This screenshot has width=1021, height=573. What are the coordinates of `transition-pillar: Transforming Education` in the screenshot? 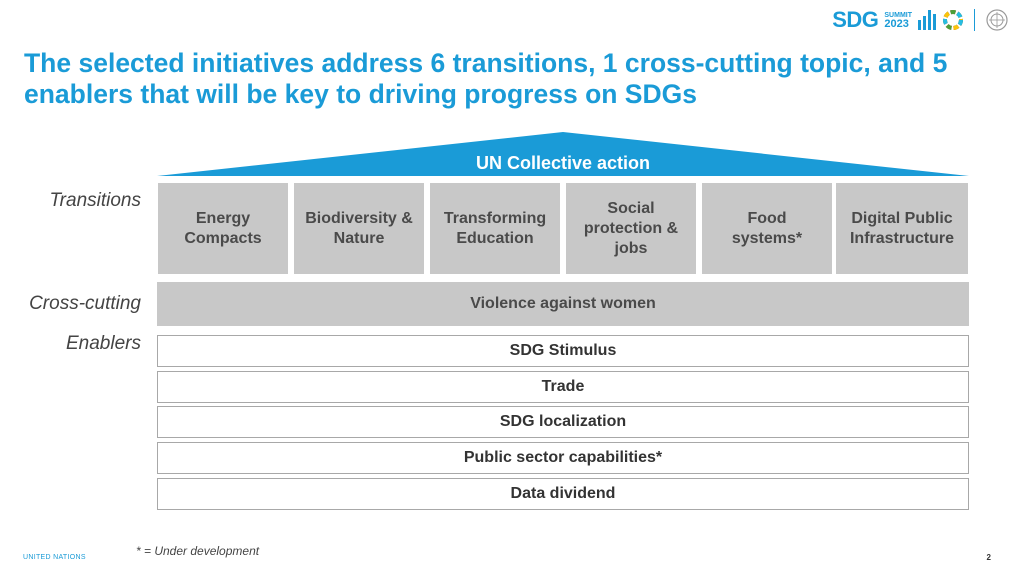 It's located at (495, 228).